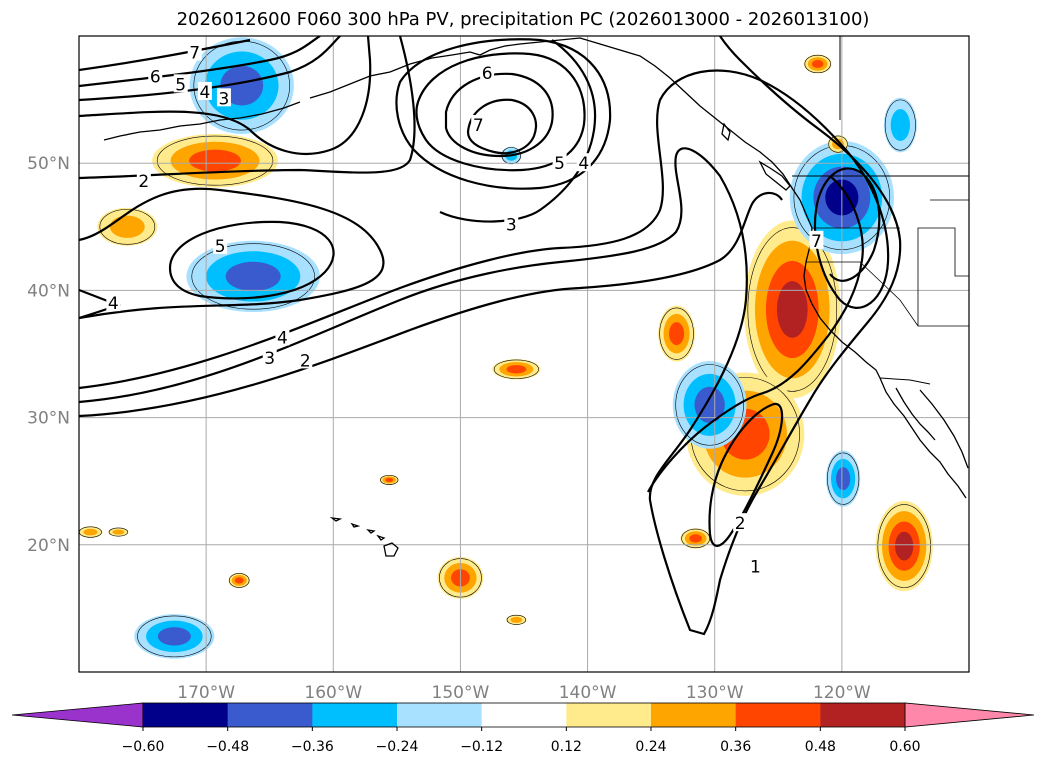  I want to click on coastline-hawaii, so click(364, 537).